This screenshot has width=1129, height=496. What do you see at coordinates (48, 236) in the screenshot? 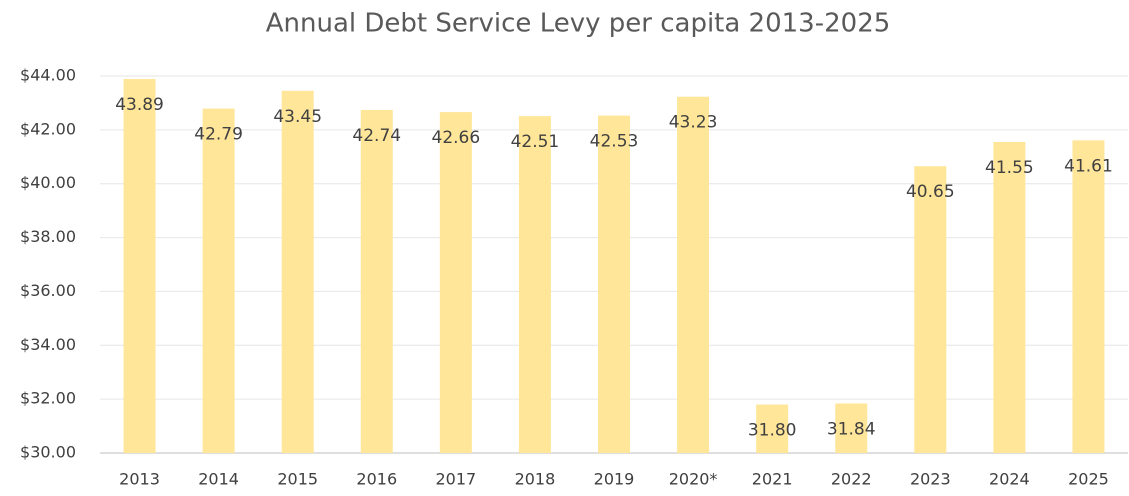
I see `y-tick-label: $38.00` at bounding box center [48, 236].